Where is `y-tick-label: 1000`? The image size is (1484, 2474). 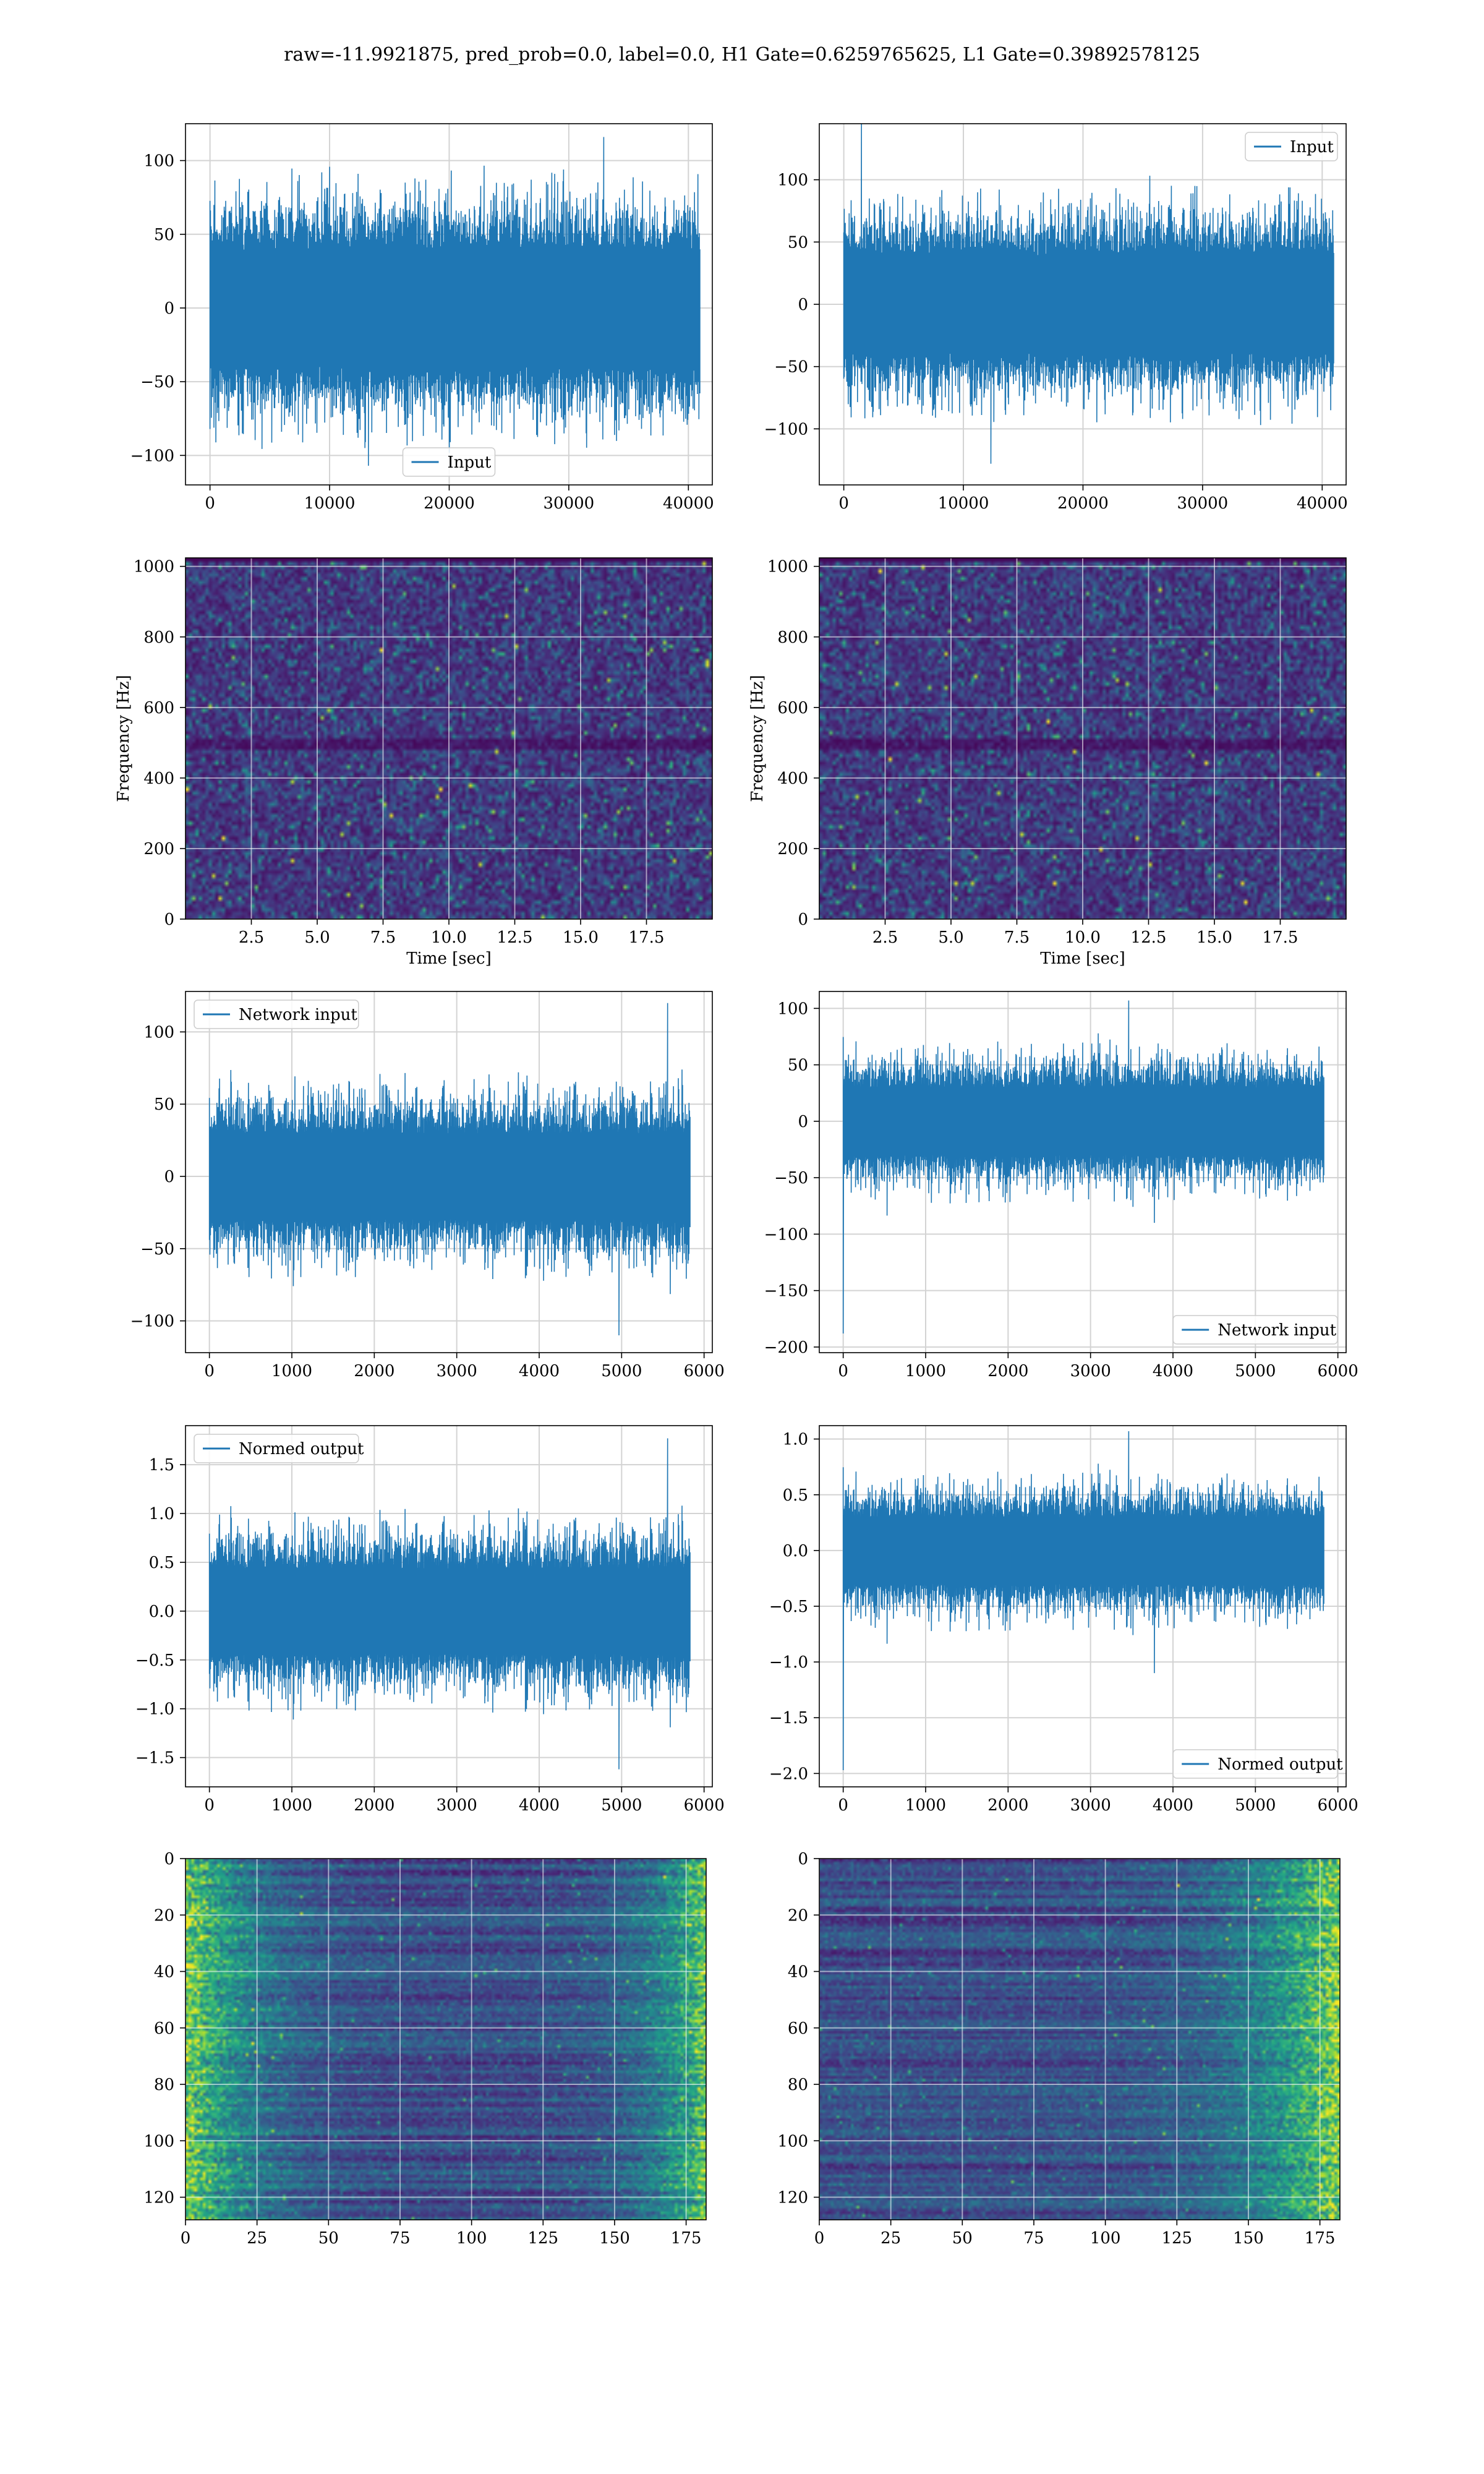 y-tick-label: 1000 is located at coordinates (154, 567).